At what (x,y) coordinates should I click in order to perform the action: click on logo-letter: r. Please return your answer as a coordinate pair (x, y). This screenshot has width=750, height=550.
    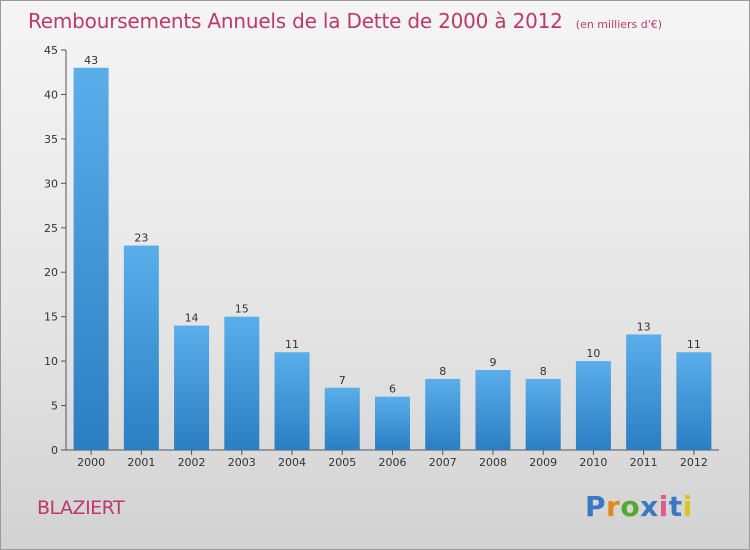
    Looking at the image, I should click on (613, 506).